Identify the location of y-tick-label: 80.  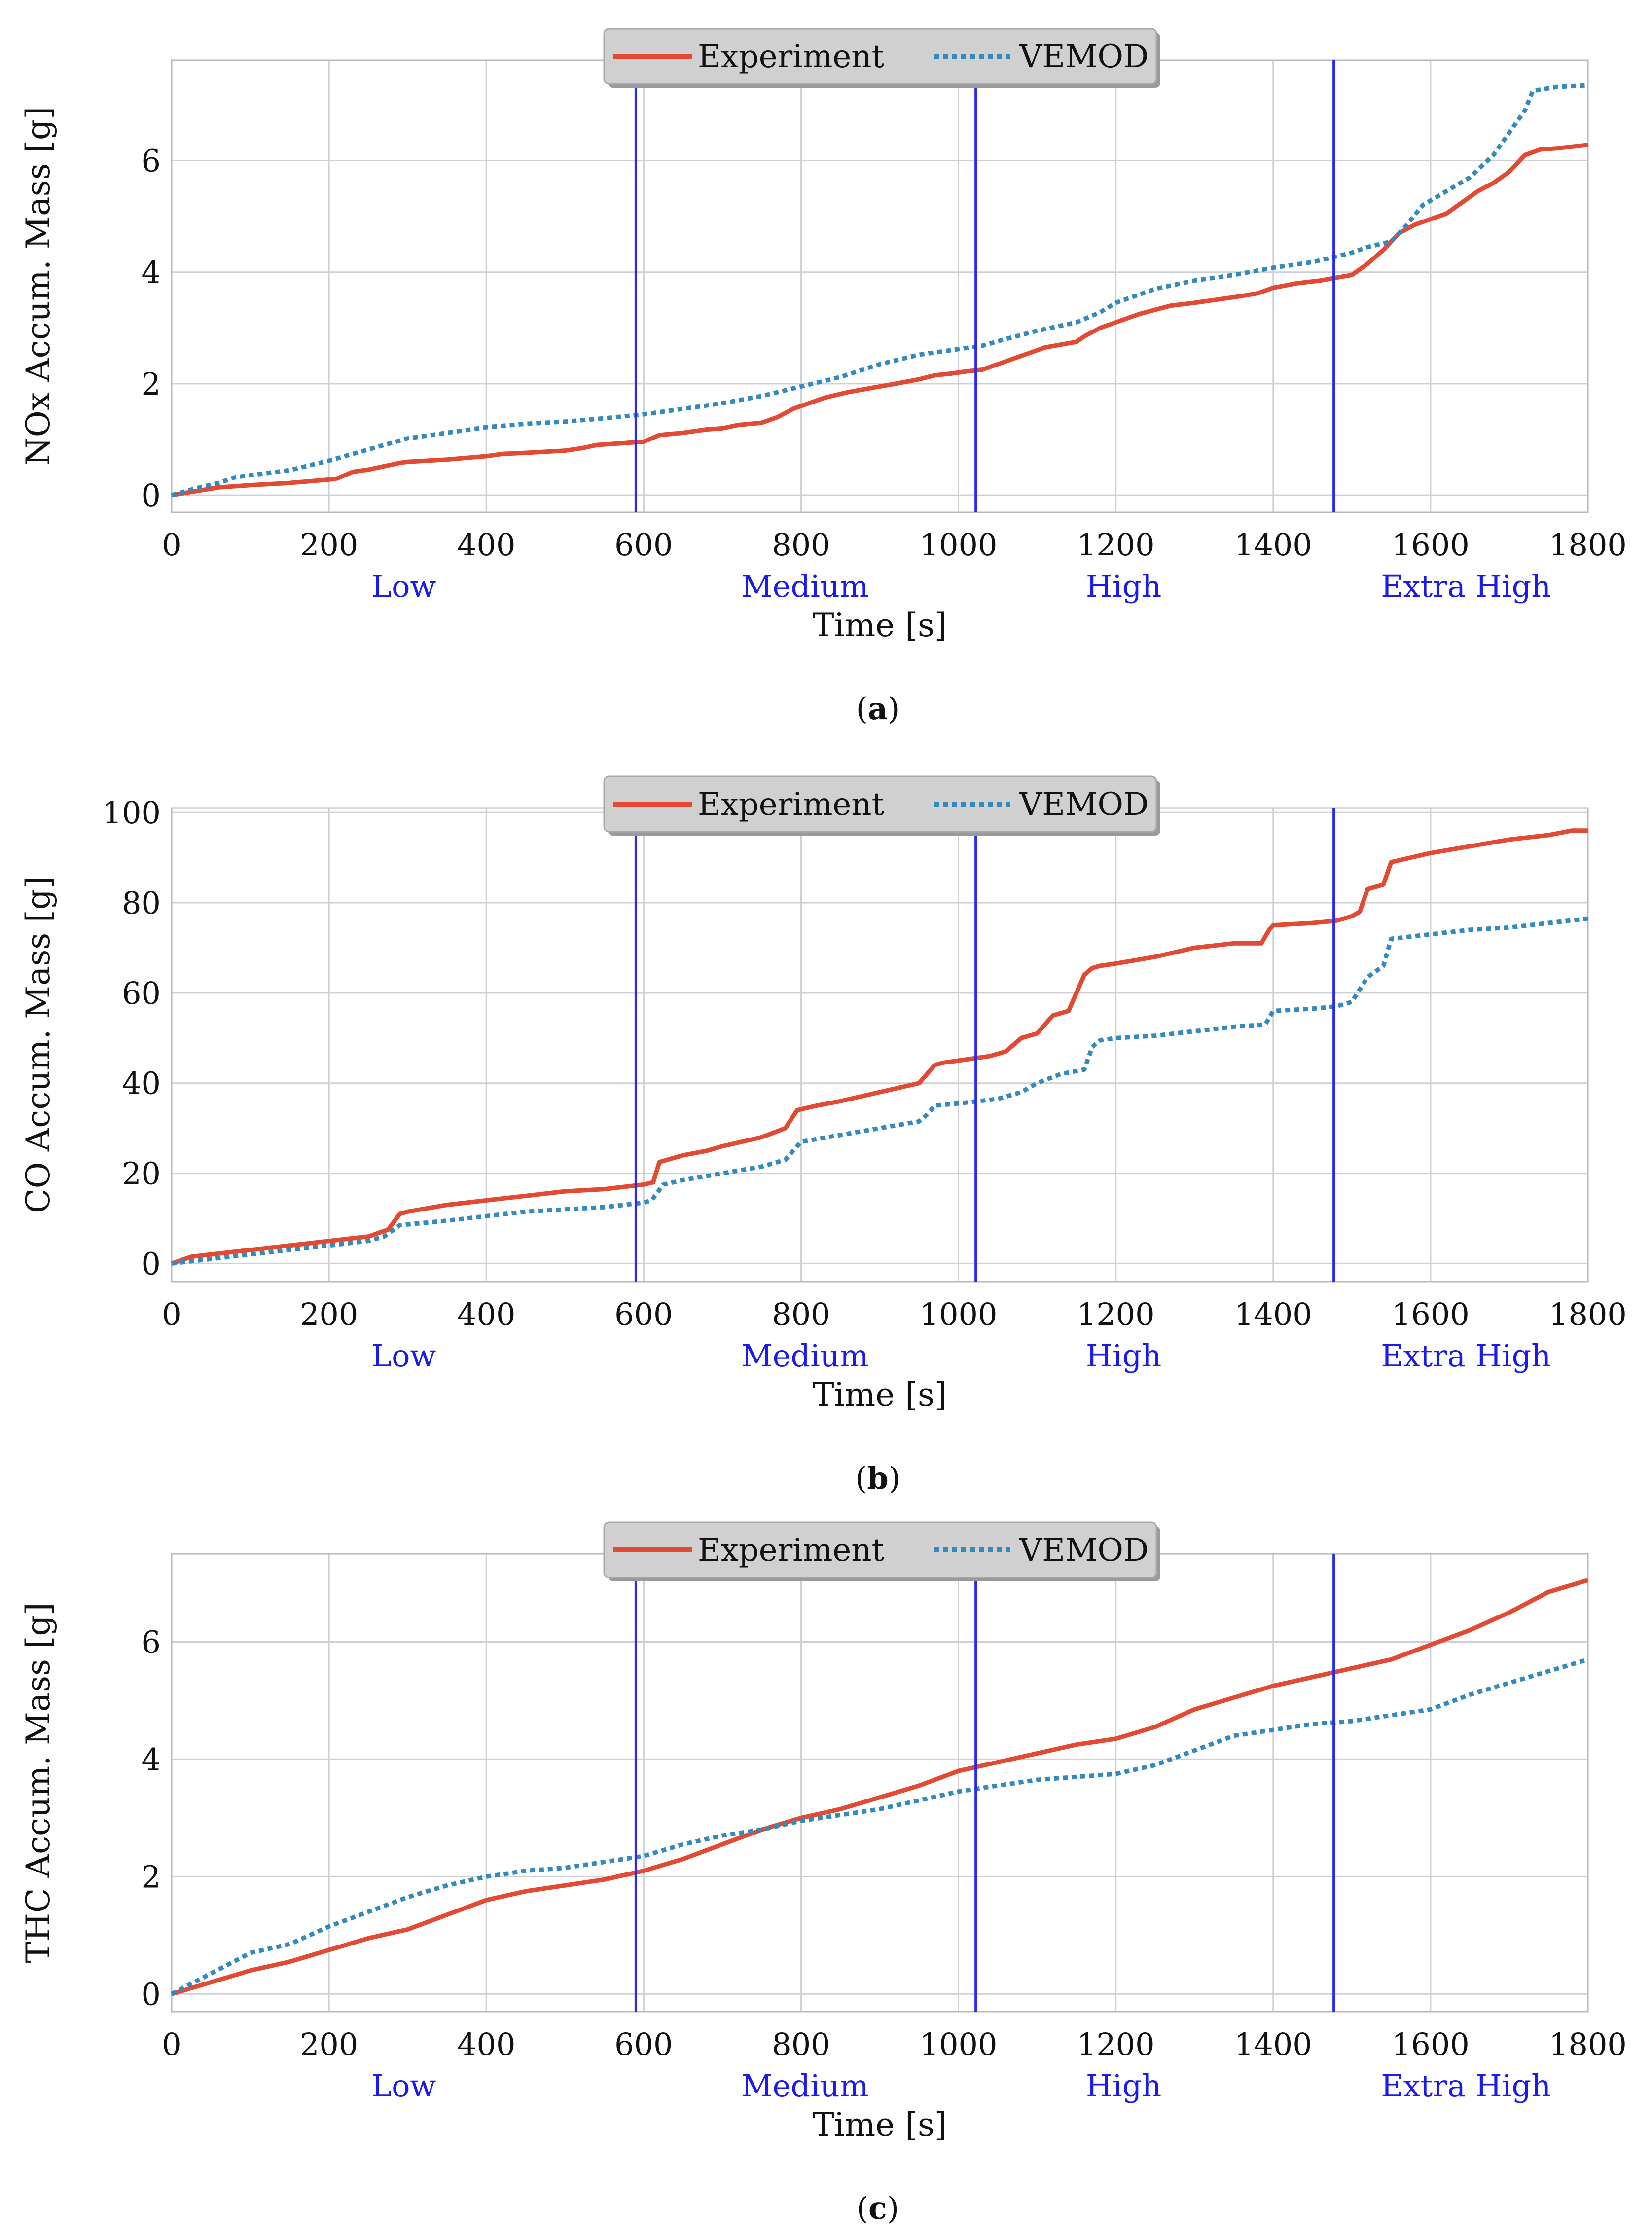
(142, 903).